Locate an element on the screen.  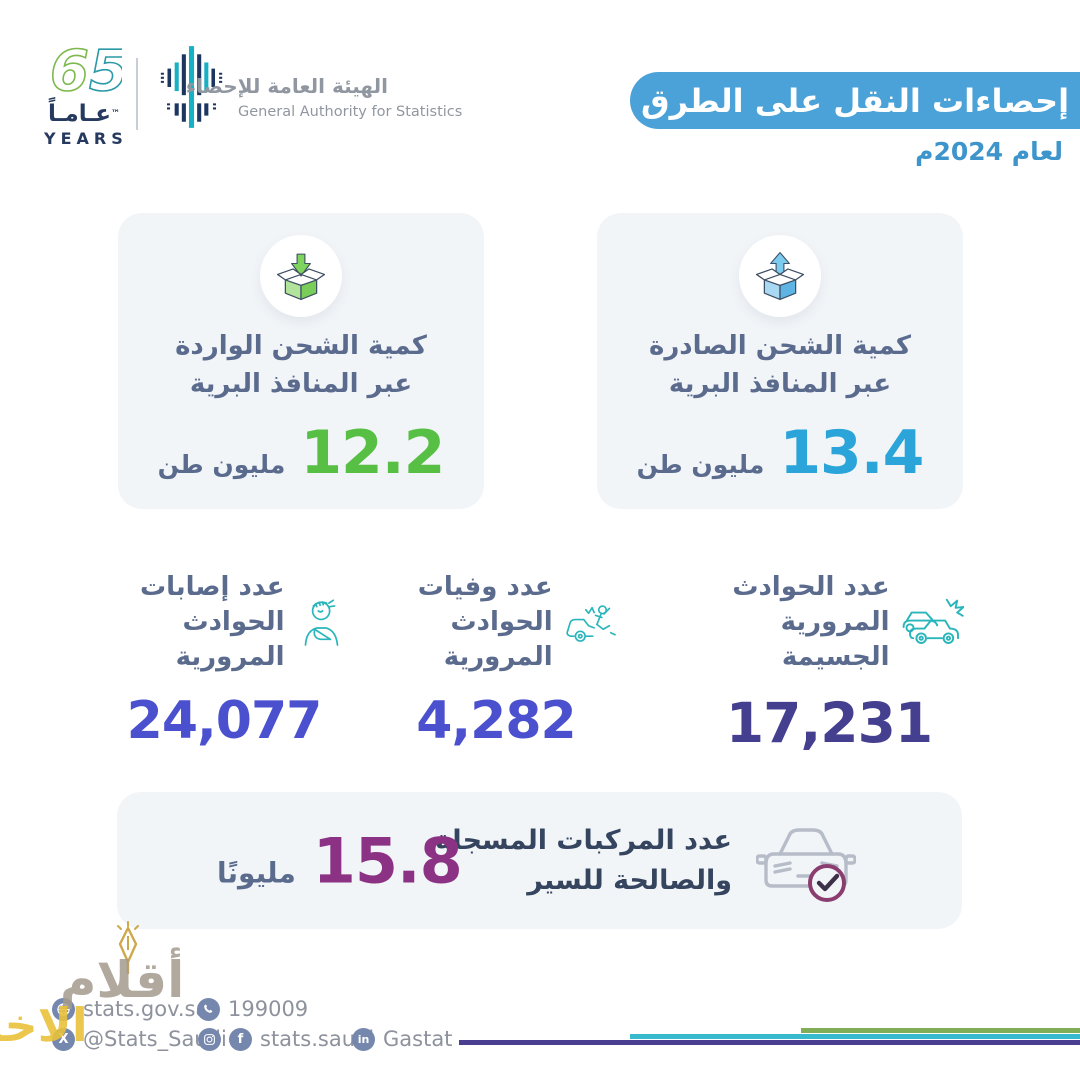
vehicles-title-line1: عدد المركبات المسجلة is located at coordinates (583, 840).